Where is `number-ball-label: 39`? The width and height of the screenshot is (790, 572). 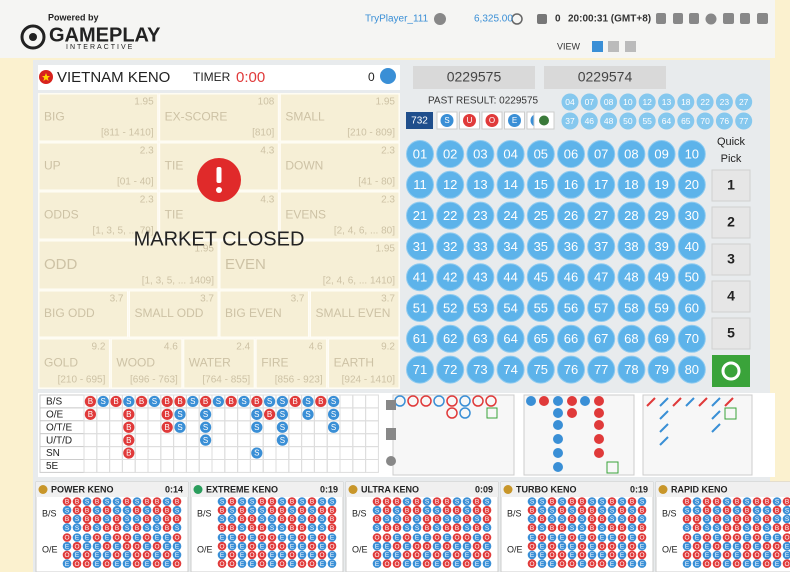 number-ball-label: 39 is located at coordinates (661, 246).